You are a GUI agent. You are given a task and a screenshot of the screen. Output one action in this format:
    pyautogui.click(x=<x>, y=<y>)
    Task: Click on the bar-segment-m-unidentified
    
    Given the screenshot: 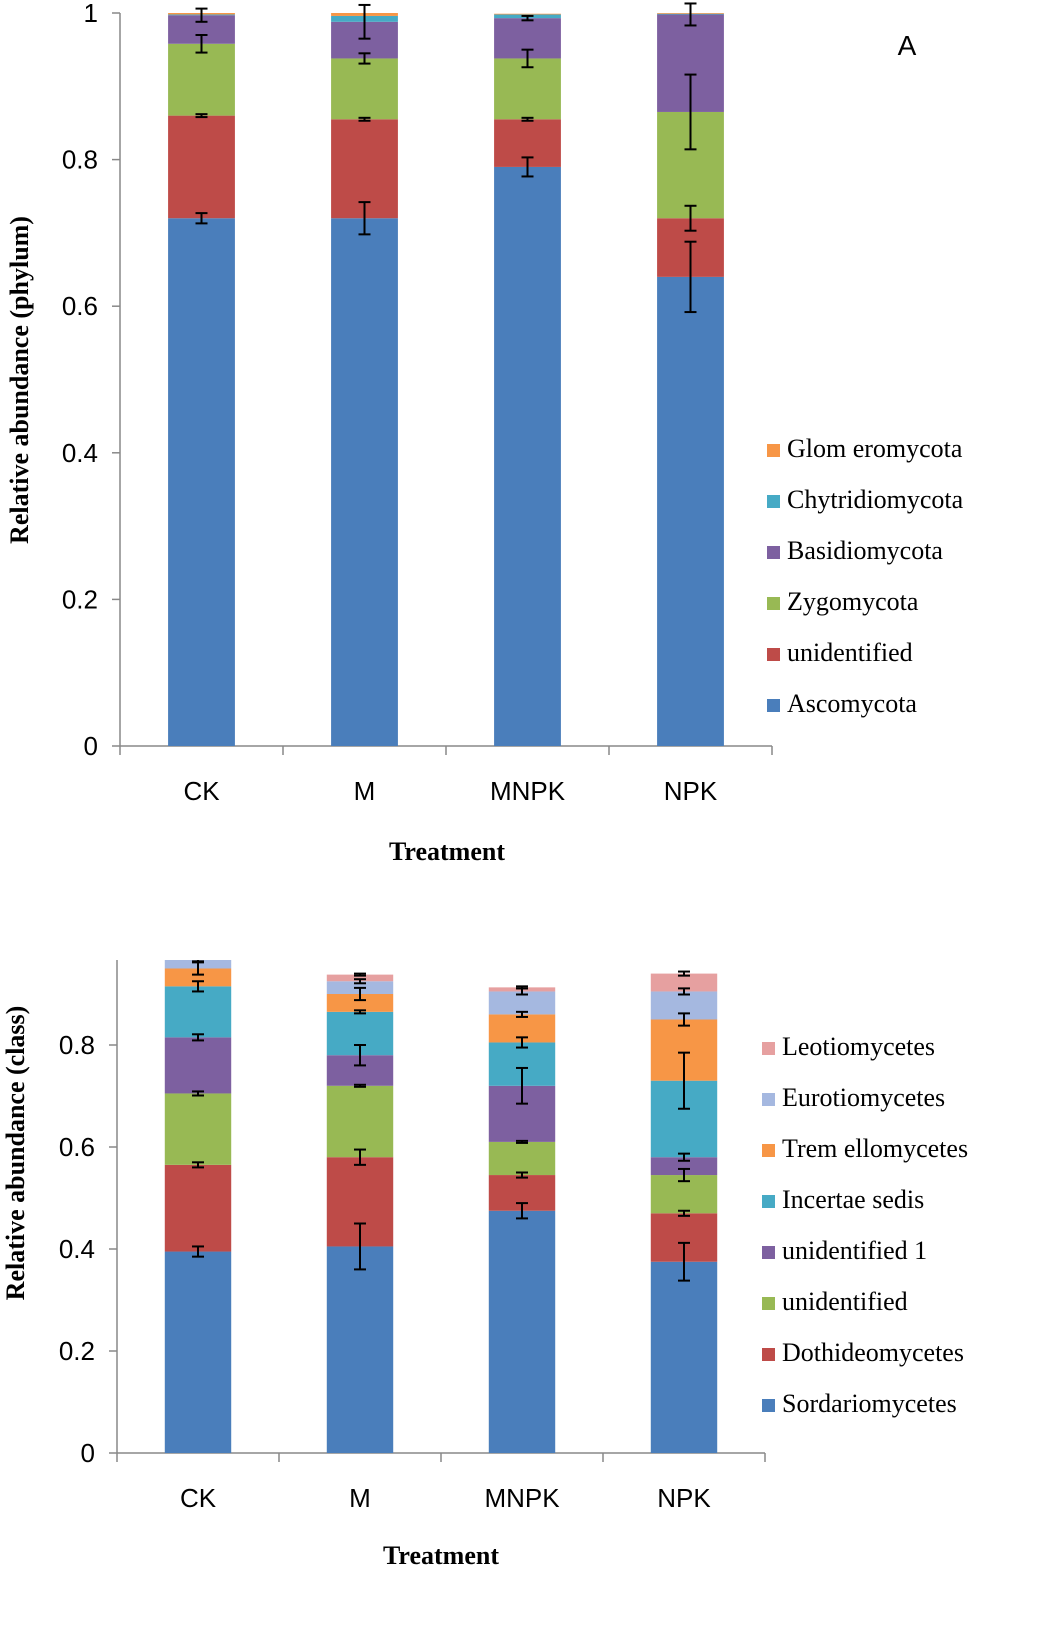 What is the action you would take?
    pyautogui.click(x=360, y=1121)
    